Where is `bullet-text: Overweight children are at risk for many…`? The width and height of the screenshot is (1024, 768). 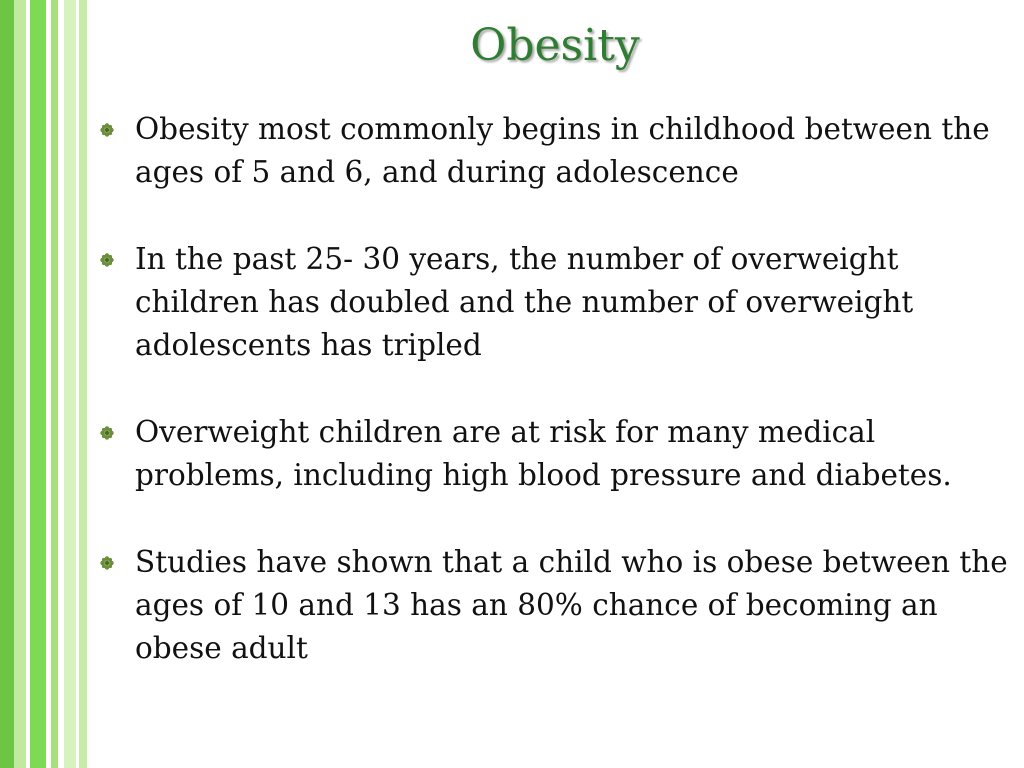
bullet-text: Overweight children are at risk for many… is located at coordinates (543, 453).